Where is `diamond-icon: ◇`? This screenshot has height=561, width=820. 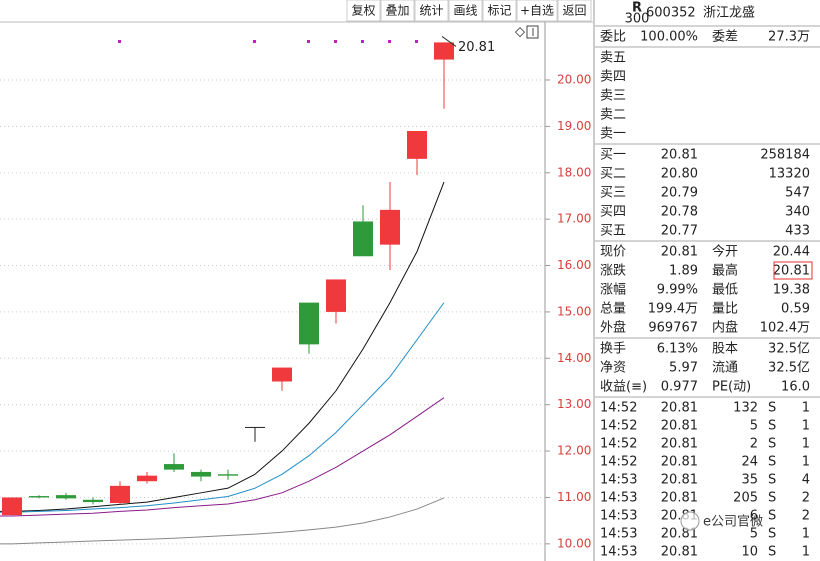
diamond-icon: ◇ is located at coordinates (520, 32).